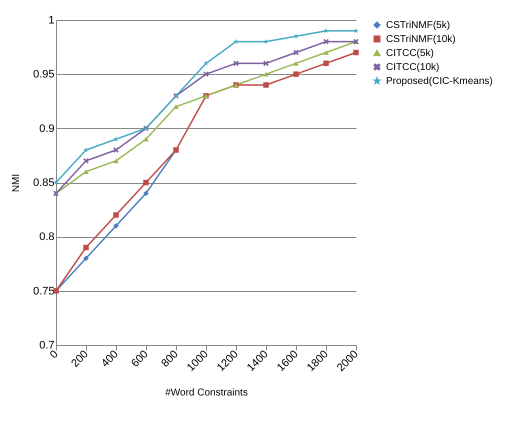 The height and width of the screenshot is (423, 529). What do you see at coordinates (43, 291) in the screenshot?
I see `y-tick-label: 0.75` at bounding box center [43, 291].